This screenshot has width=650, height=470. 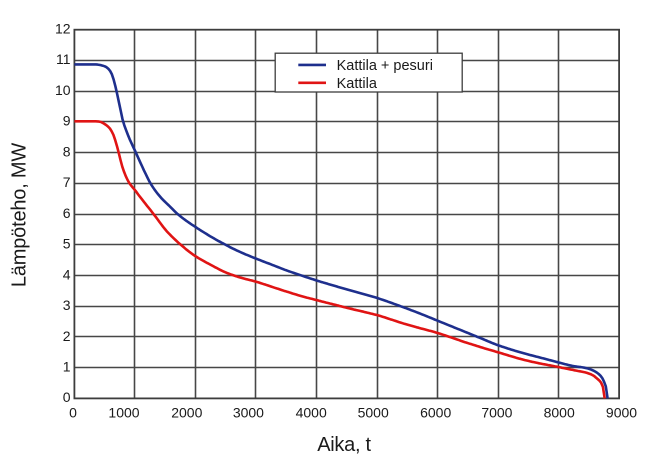 I want to click on svg-text: 8, so click(x=67, y=151).